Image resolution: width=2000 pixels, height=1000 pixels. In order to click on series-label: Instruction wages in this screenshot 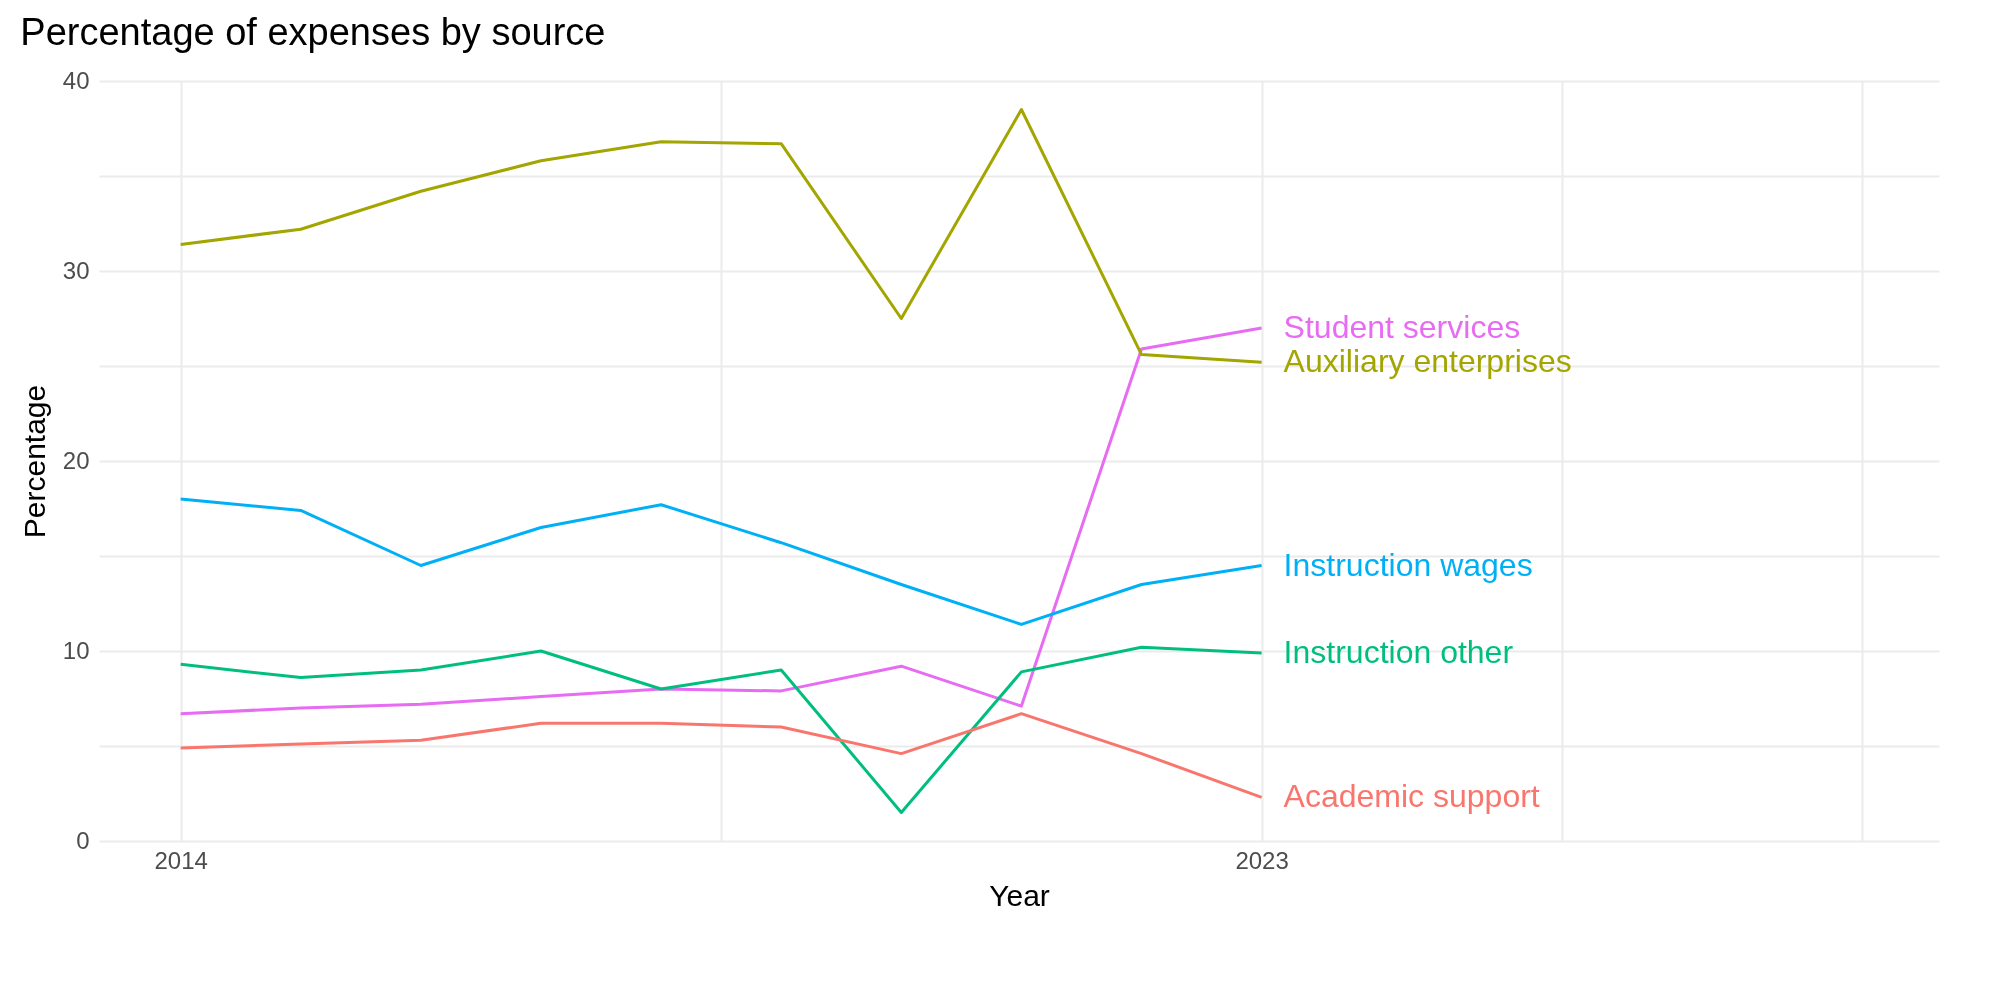, I will do `click(1408, 564)`.